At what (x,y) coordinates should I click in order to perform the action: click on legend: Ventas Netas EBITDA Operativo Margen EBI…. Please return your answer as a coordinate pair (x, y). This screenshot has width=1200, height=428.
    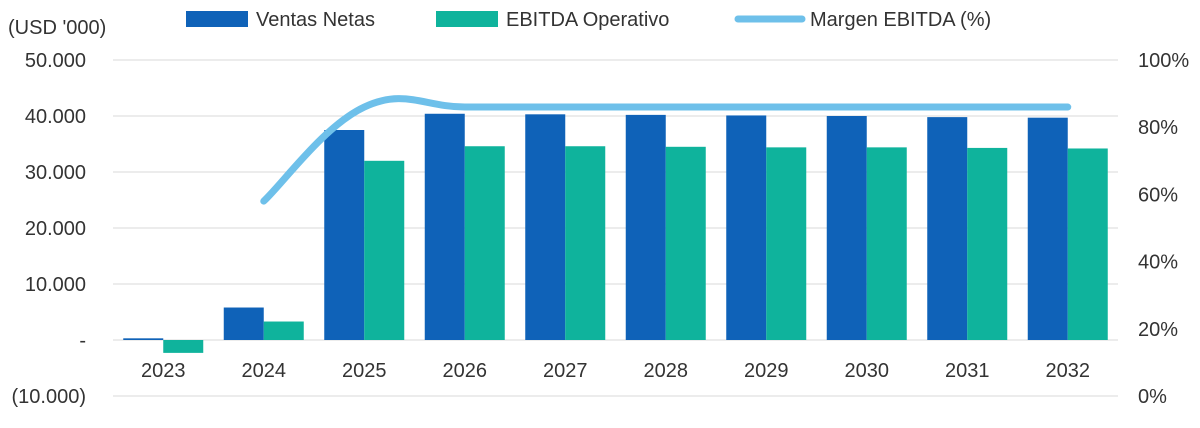
    Looking at the image, I should click on (588, 20).